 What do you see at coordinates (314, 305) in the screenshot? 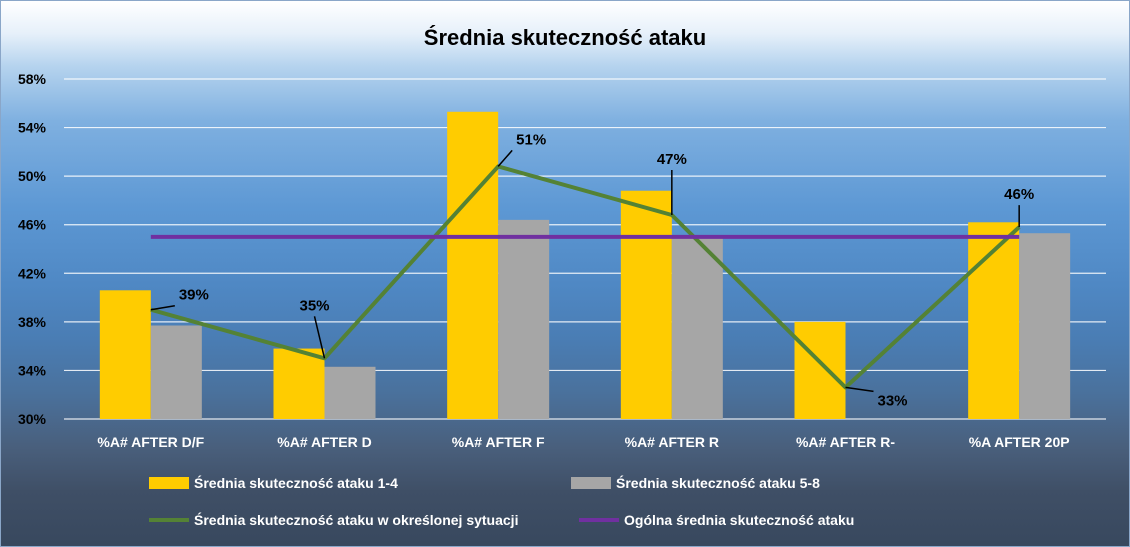
I see `data-label: 35%` at bounding box center [314, 305].